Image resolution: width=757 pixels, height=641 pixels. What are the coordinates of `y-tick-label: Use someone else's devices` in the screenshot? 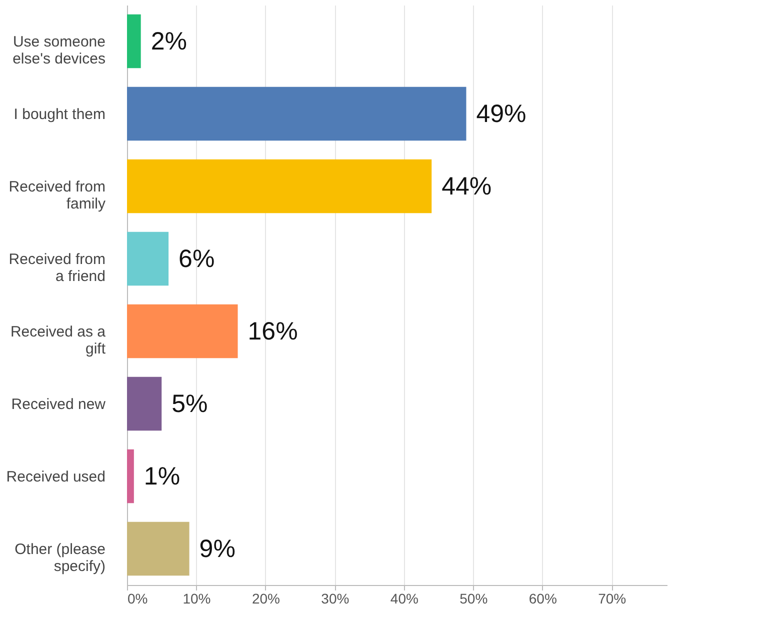 It's located at (59, 50).